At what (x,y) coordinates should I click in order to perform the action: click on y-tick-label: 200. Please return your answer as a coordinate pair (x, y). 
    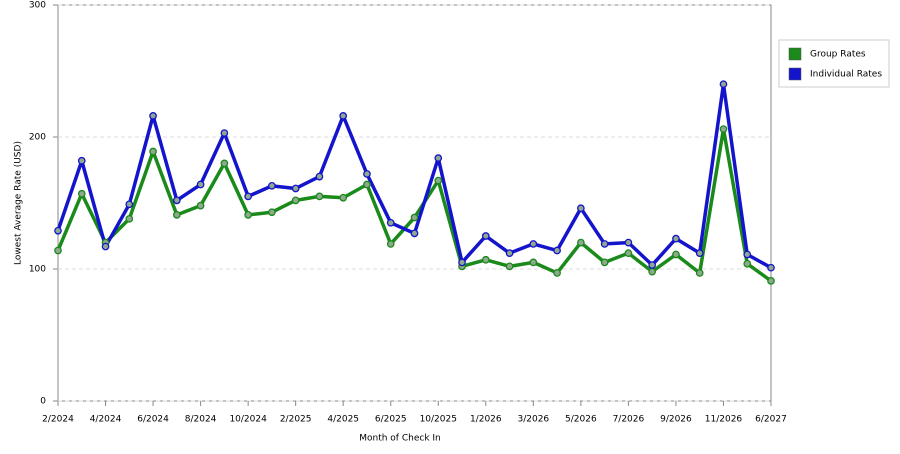
    Looking at the image, I should click on (37, 138).